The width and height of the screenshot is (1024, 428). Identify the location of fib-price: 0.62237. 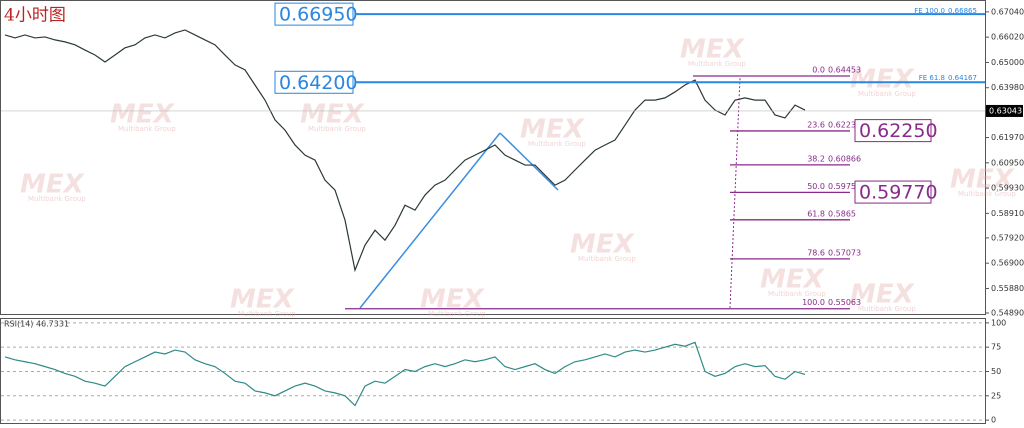
(844, 124).